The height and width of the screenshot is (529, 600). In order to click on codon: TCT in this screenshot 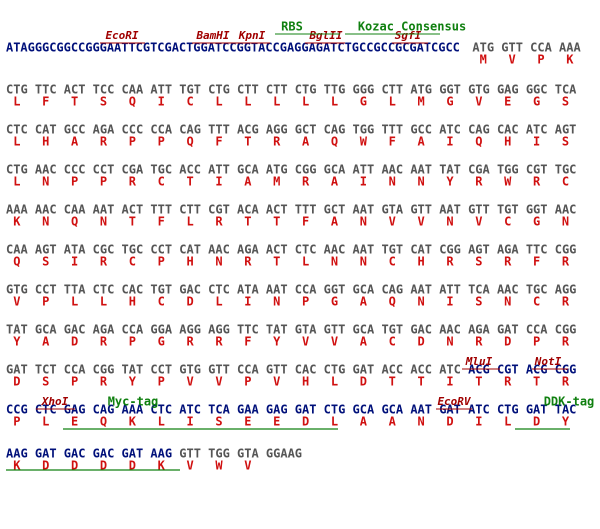, I will do `click(46, 370)`.